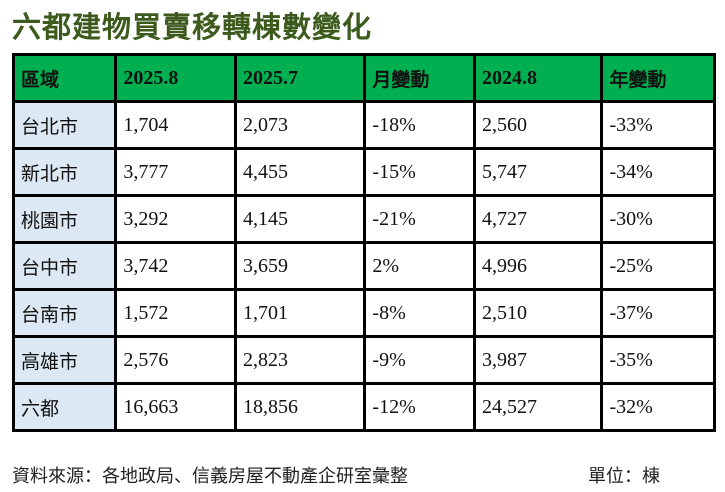  What do you see at coordinates (175, 407) in the screenshot?
I see `value-cell: 16,663` at bounding box center [175, 407].